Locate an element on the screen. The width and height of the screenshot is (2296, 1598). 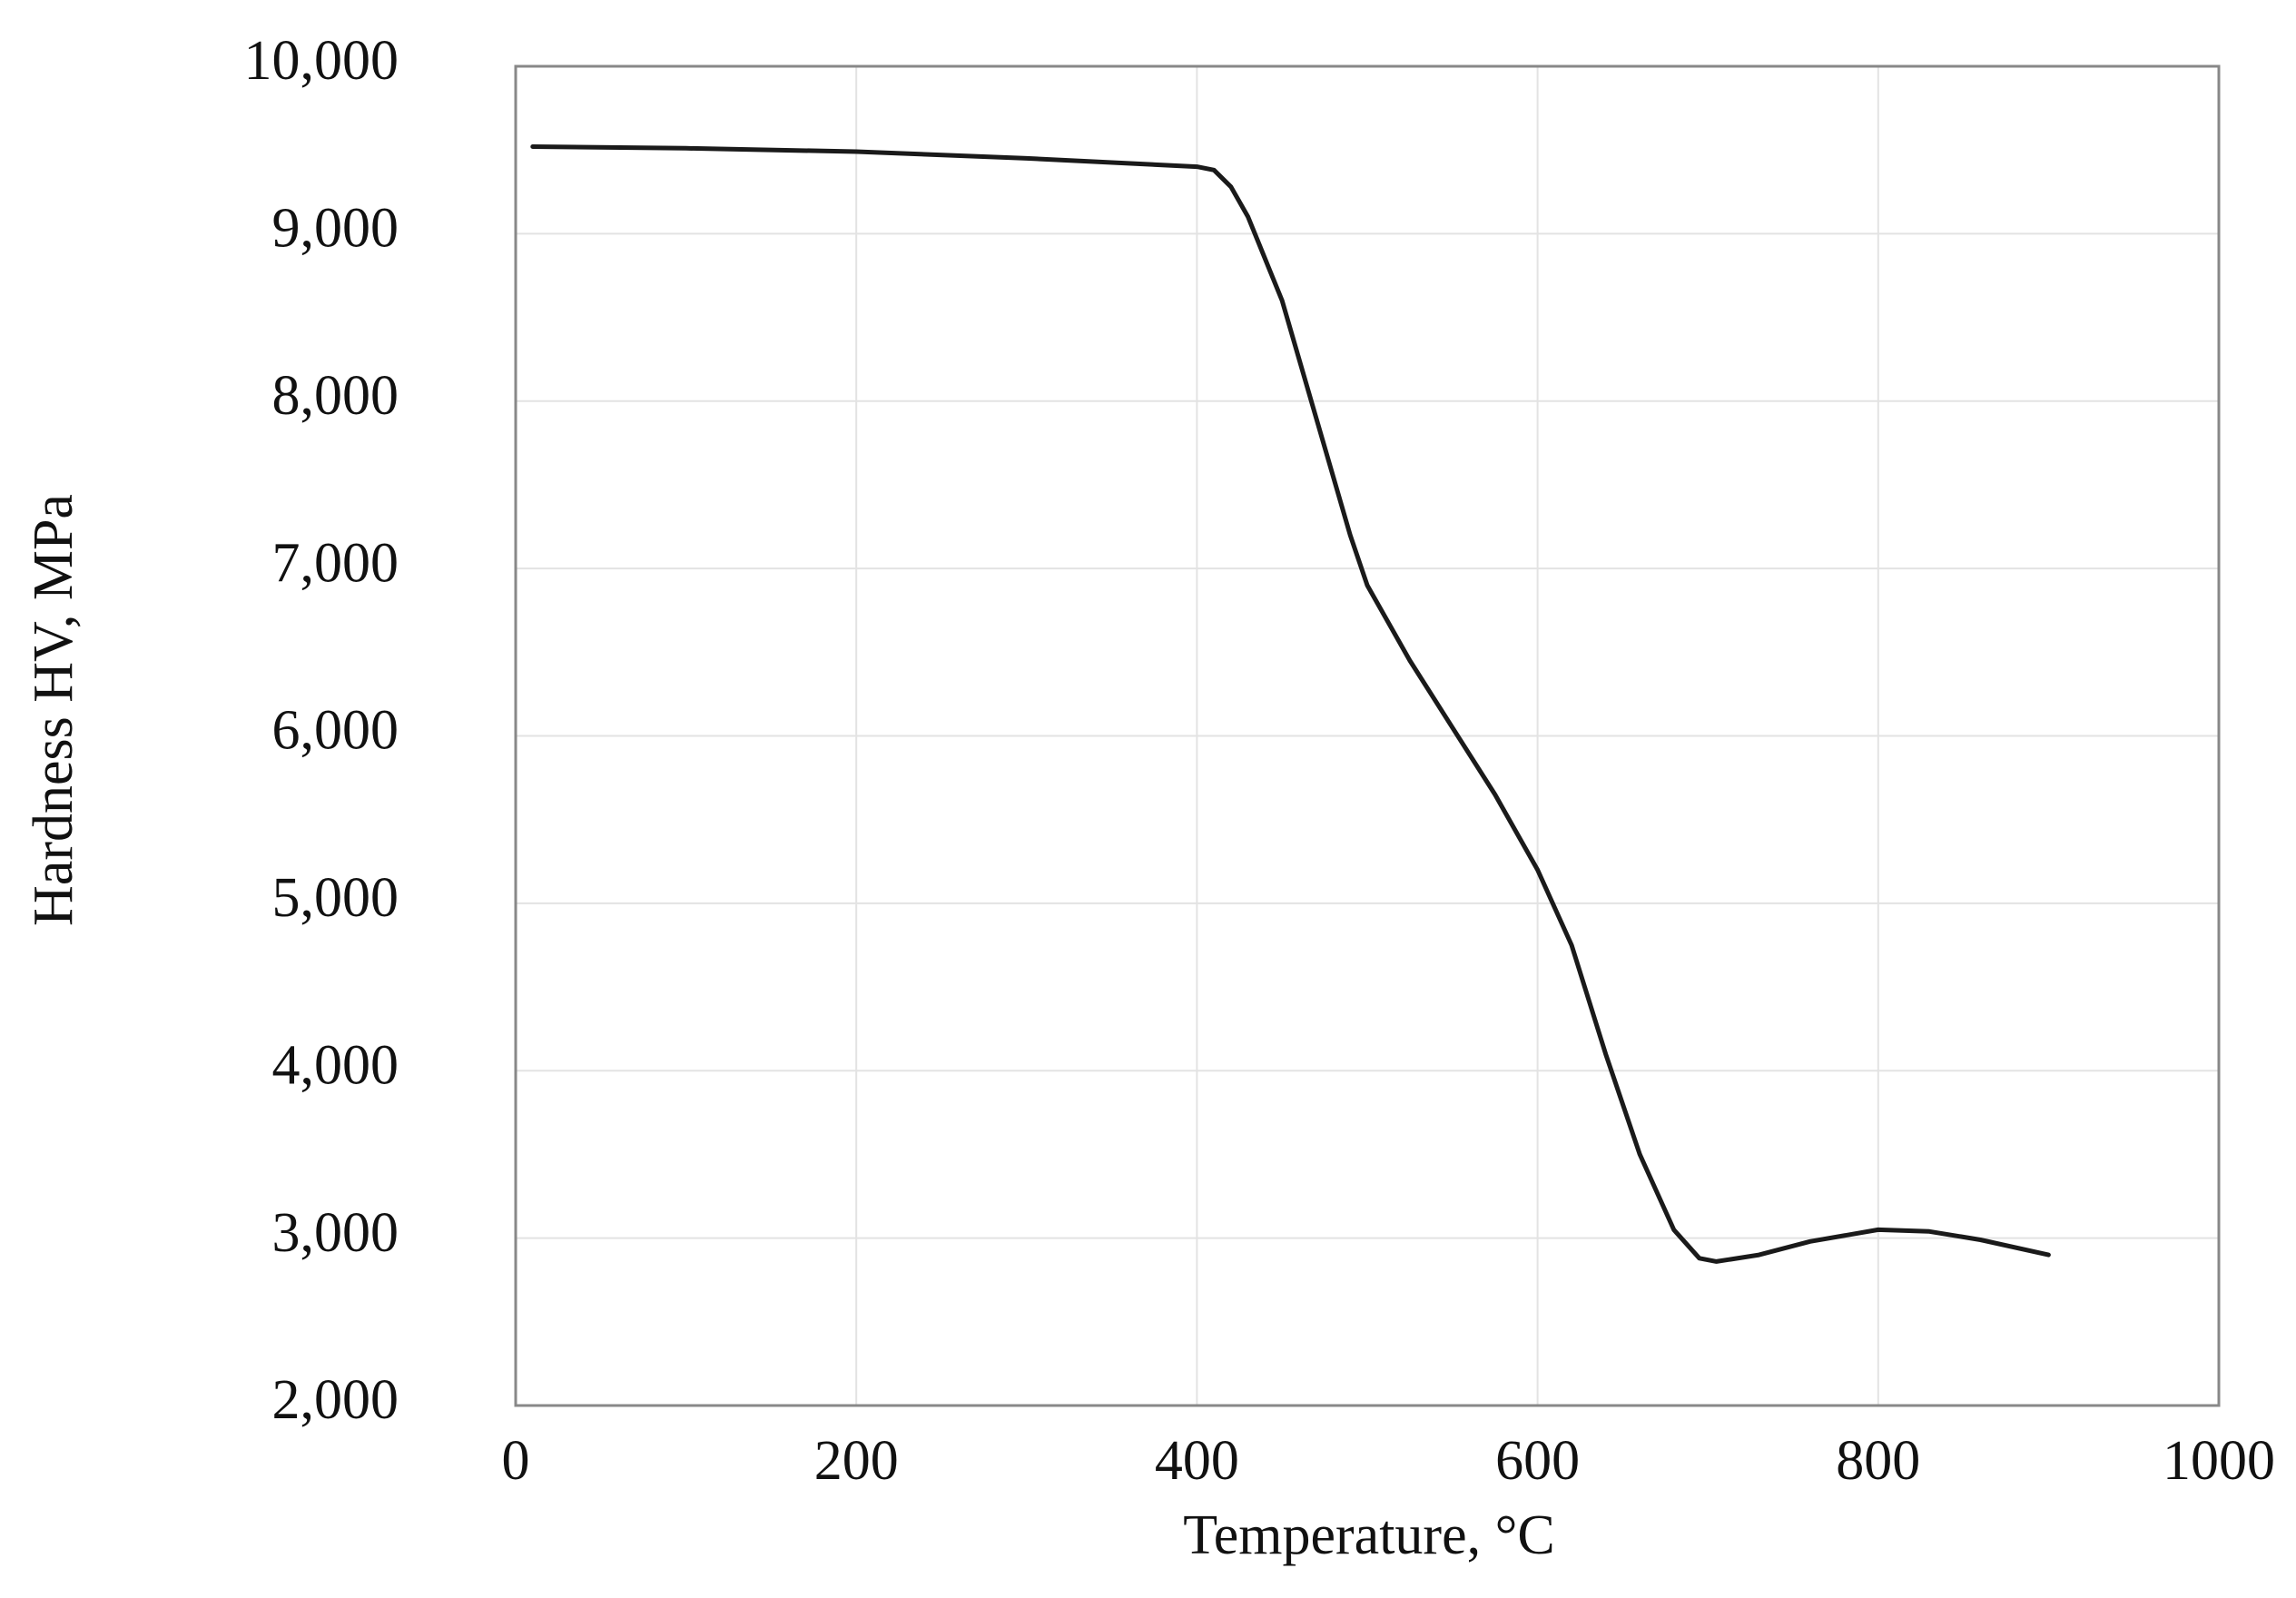
y-tick-label: 7,000 is located at coordinates (335, 563).